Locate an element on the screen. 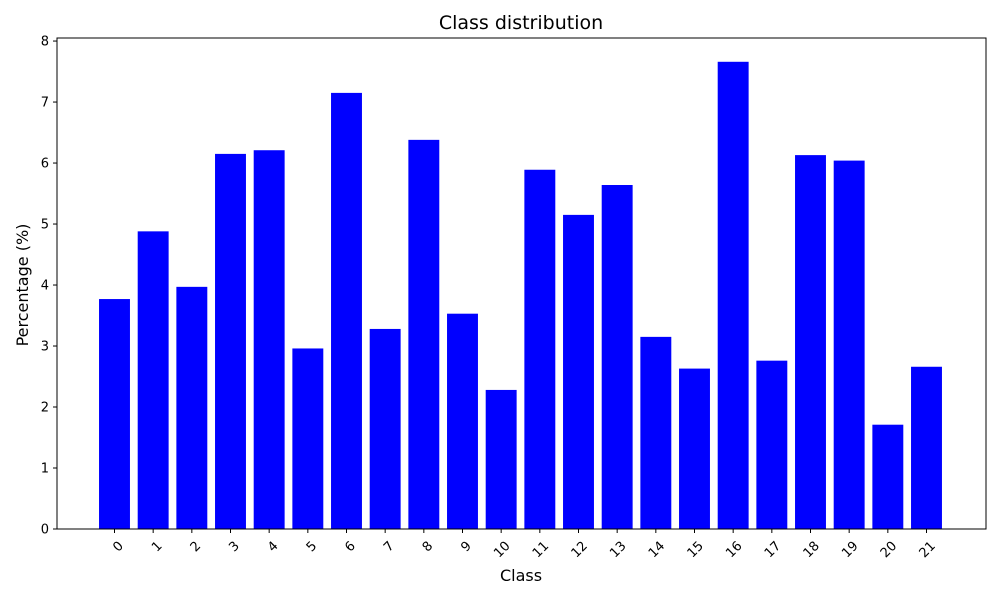 The height and width of the screenshot is (600, 1000). x-tick-label: 4 is located at coordinates (273, 547).